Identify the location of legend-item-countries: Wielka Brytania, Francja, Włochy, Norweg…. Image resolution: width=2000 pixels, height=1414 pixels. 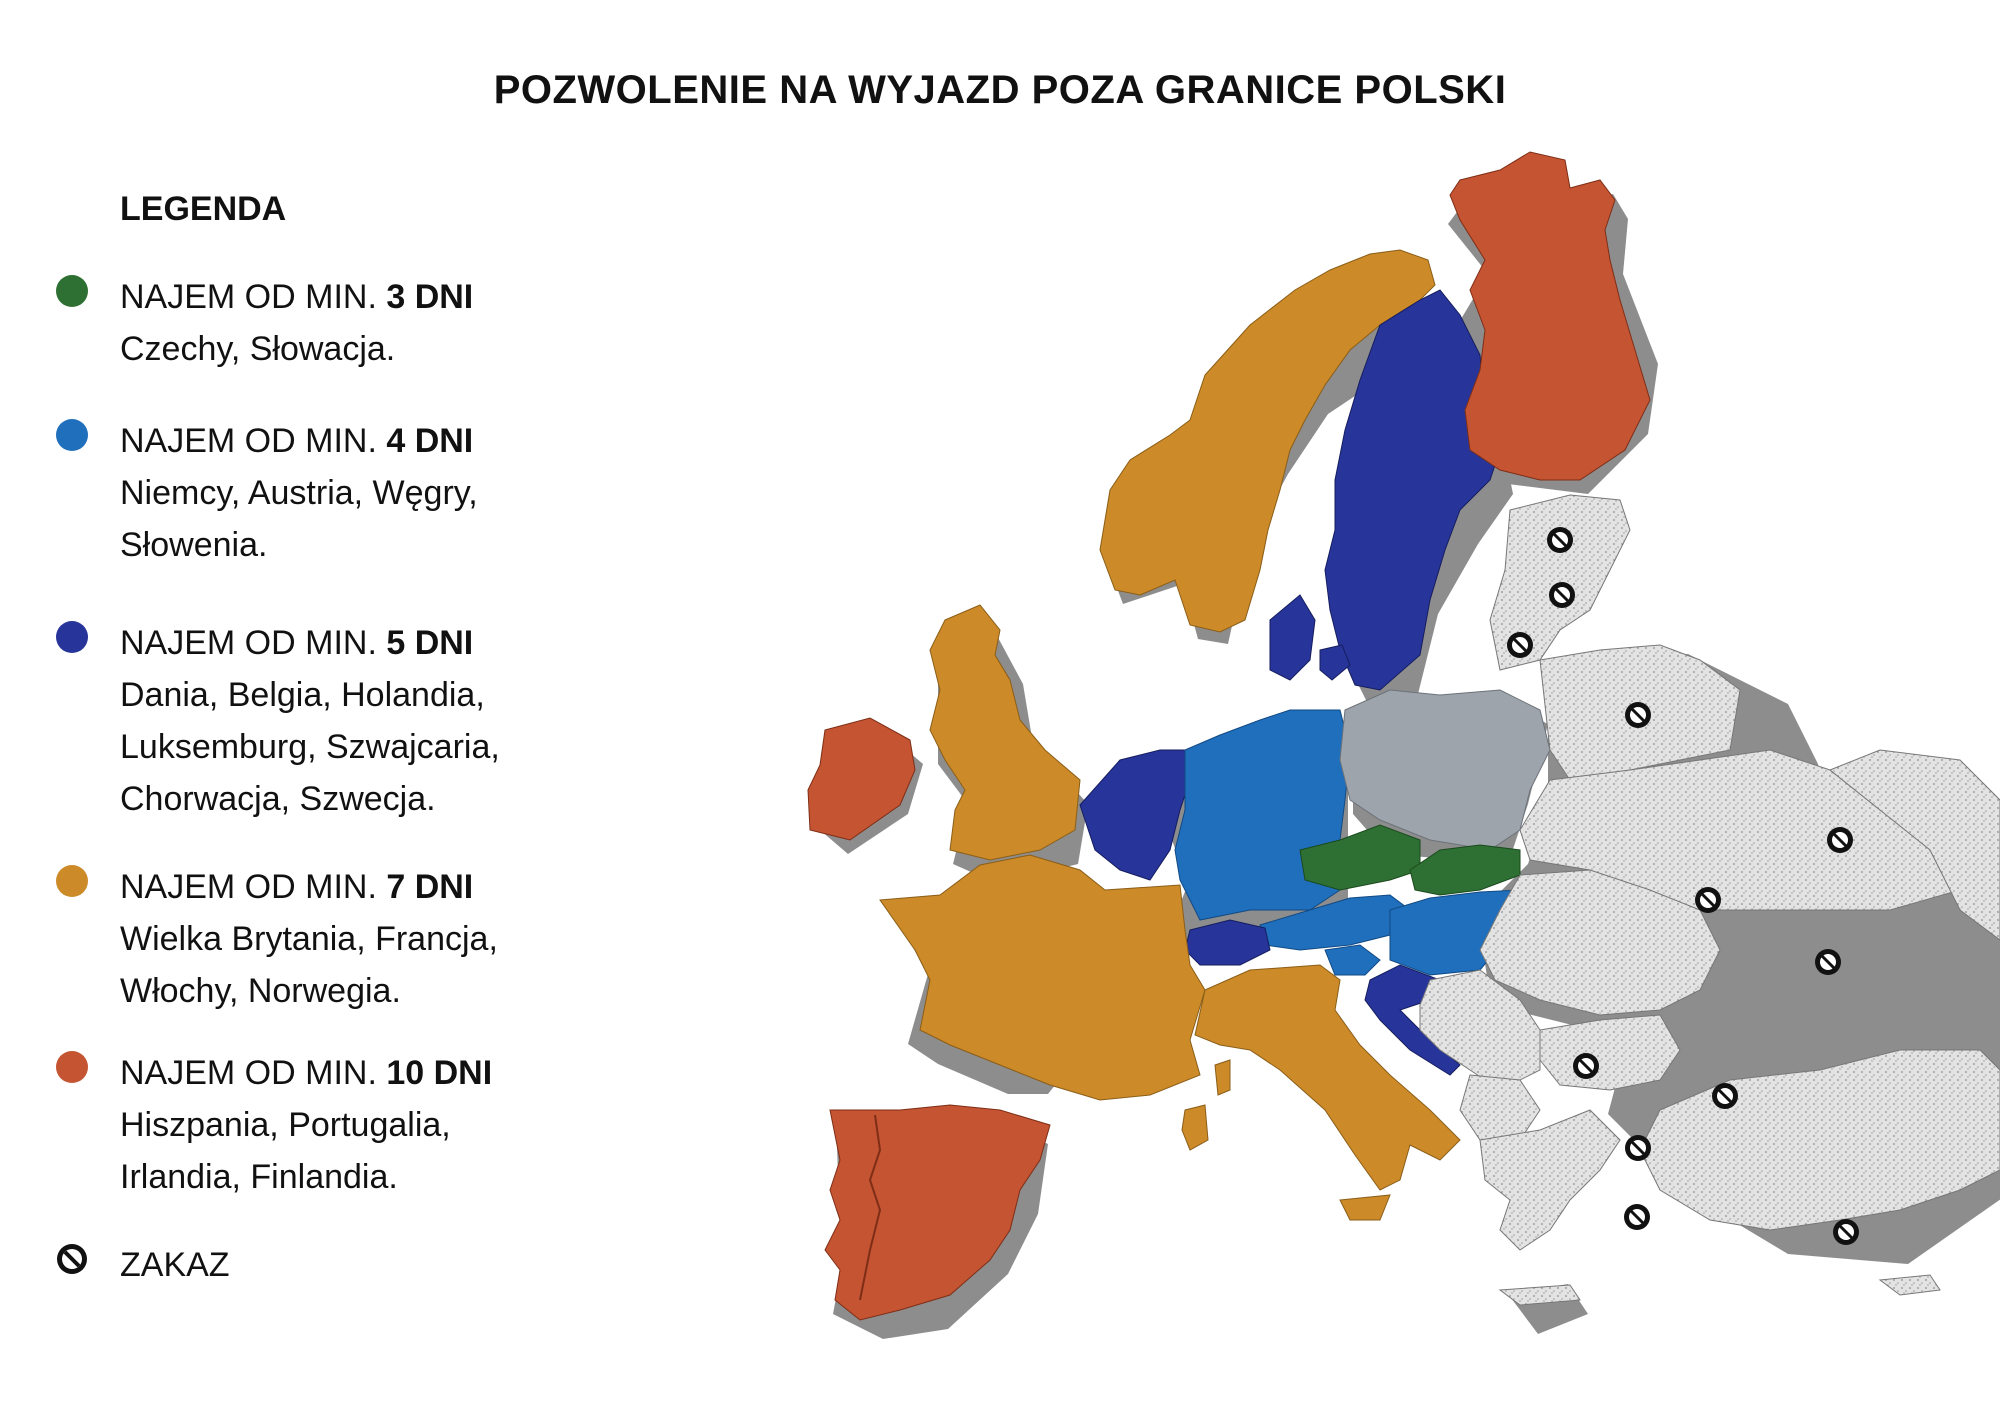
(309, 965).